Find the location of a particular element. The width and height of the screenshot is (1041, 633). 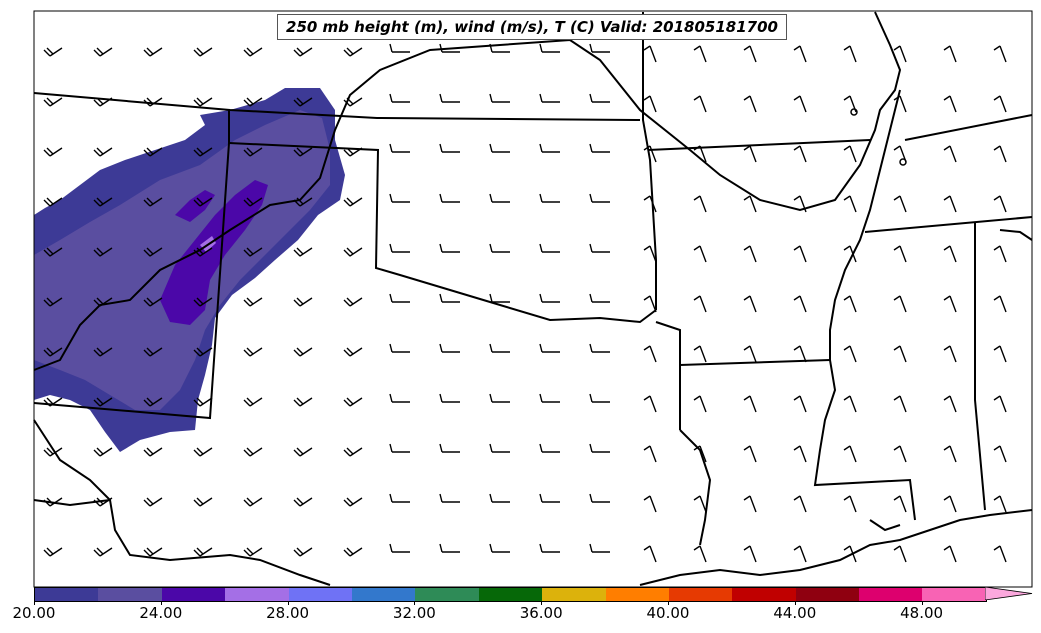

mississippi-river is located at coordinates (864, 305).